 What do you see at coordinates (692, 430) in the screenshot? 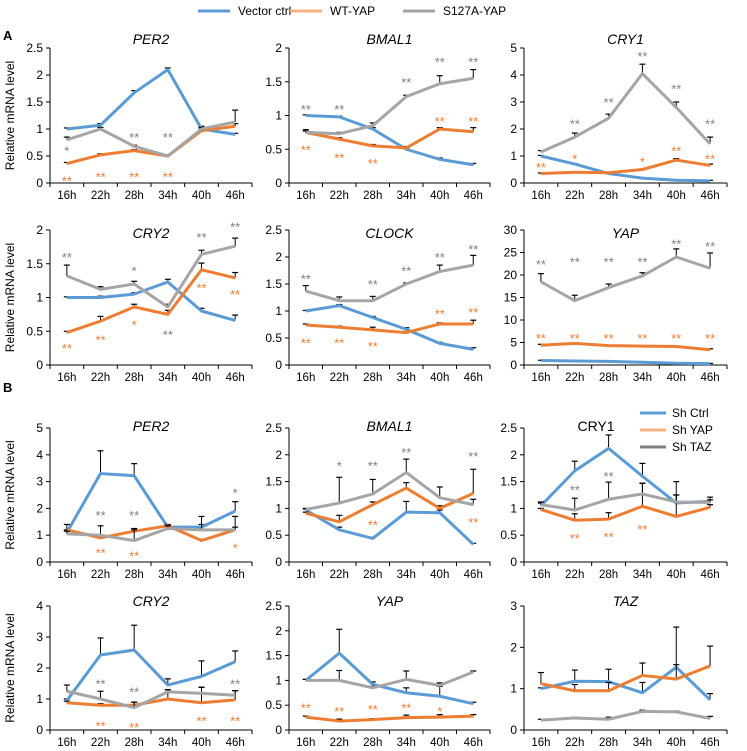
I see `legend-label: Sh YAP` at bounding box center [692, 430].